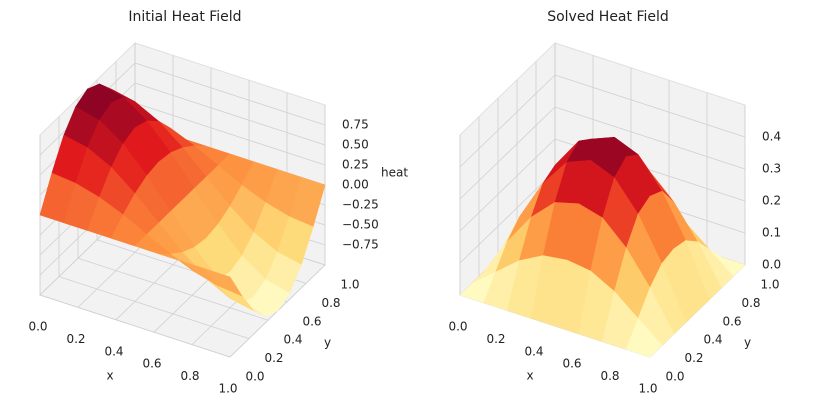 This screenshot has width=815, height=403. I want to click on z-tick-label: −0.75, so click(360, 245).